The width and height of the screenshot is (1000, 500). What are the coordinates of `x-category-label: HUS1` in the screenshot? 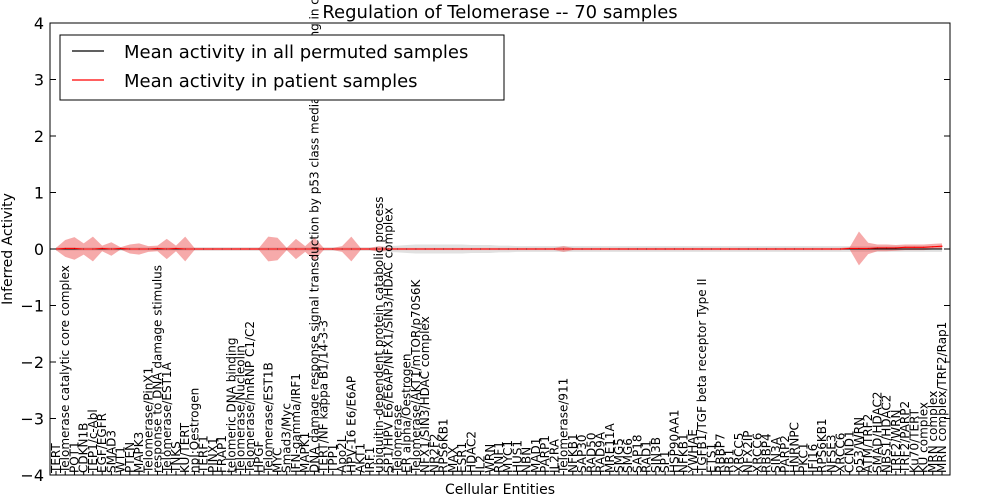 It's located at (517, 456).